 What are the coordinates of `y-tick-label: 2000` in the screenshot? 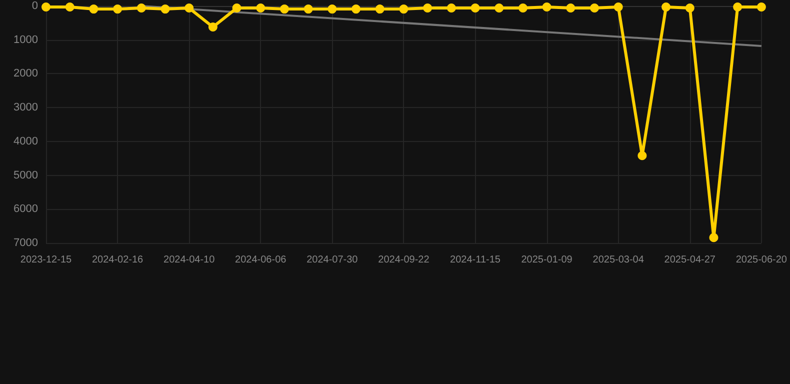 It's located at (26, 74).